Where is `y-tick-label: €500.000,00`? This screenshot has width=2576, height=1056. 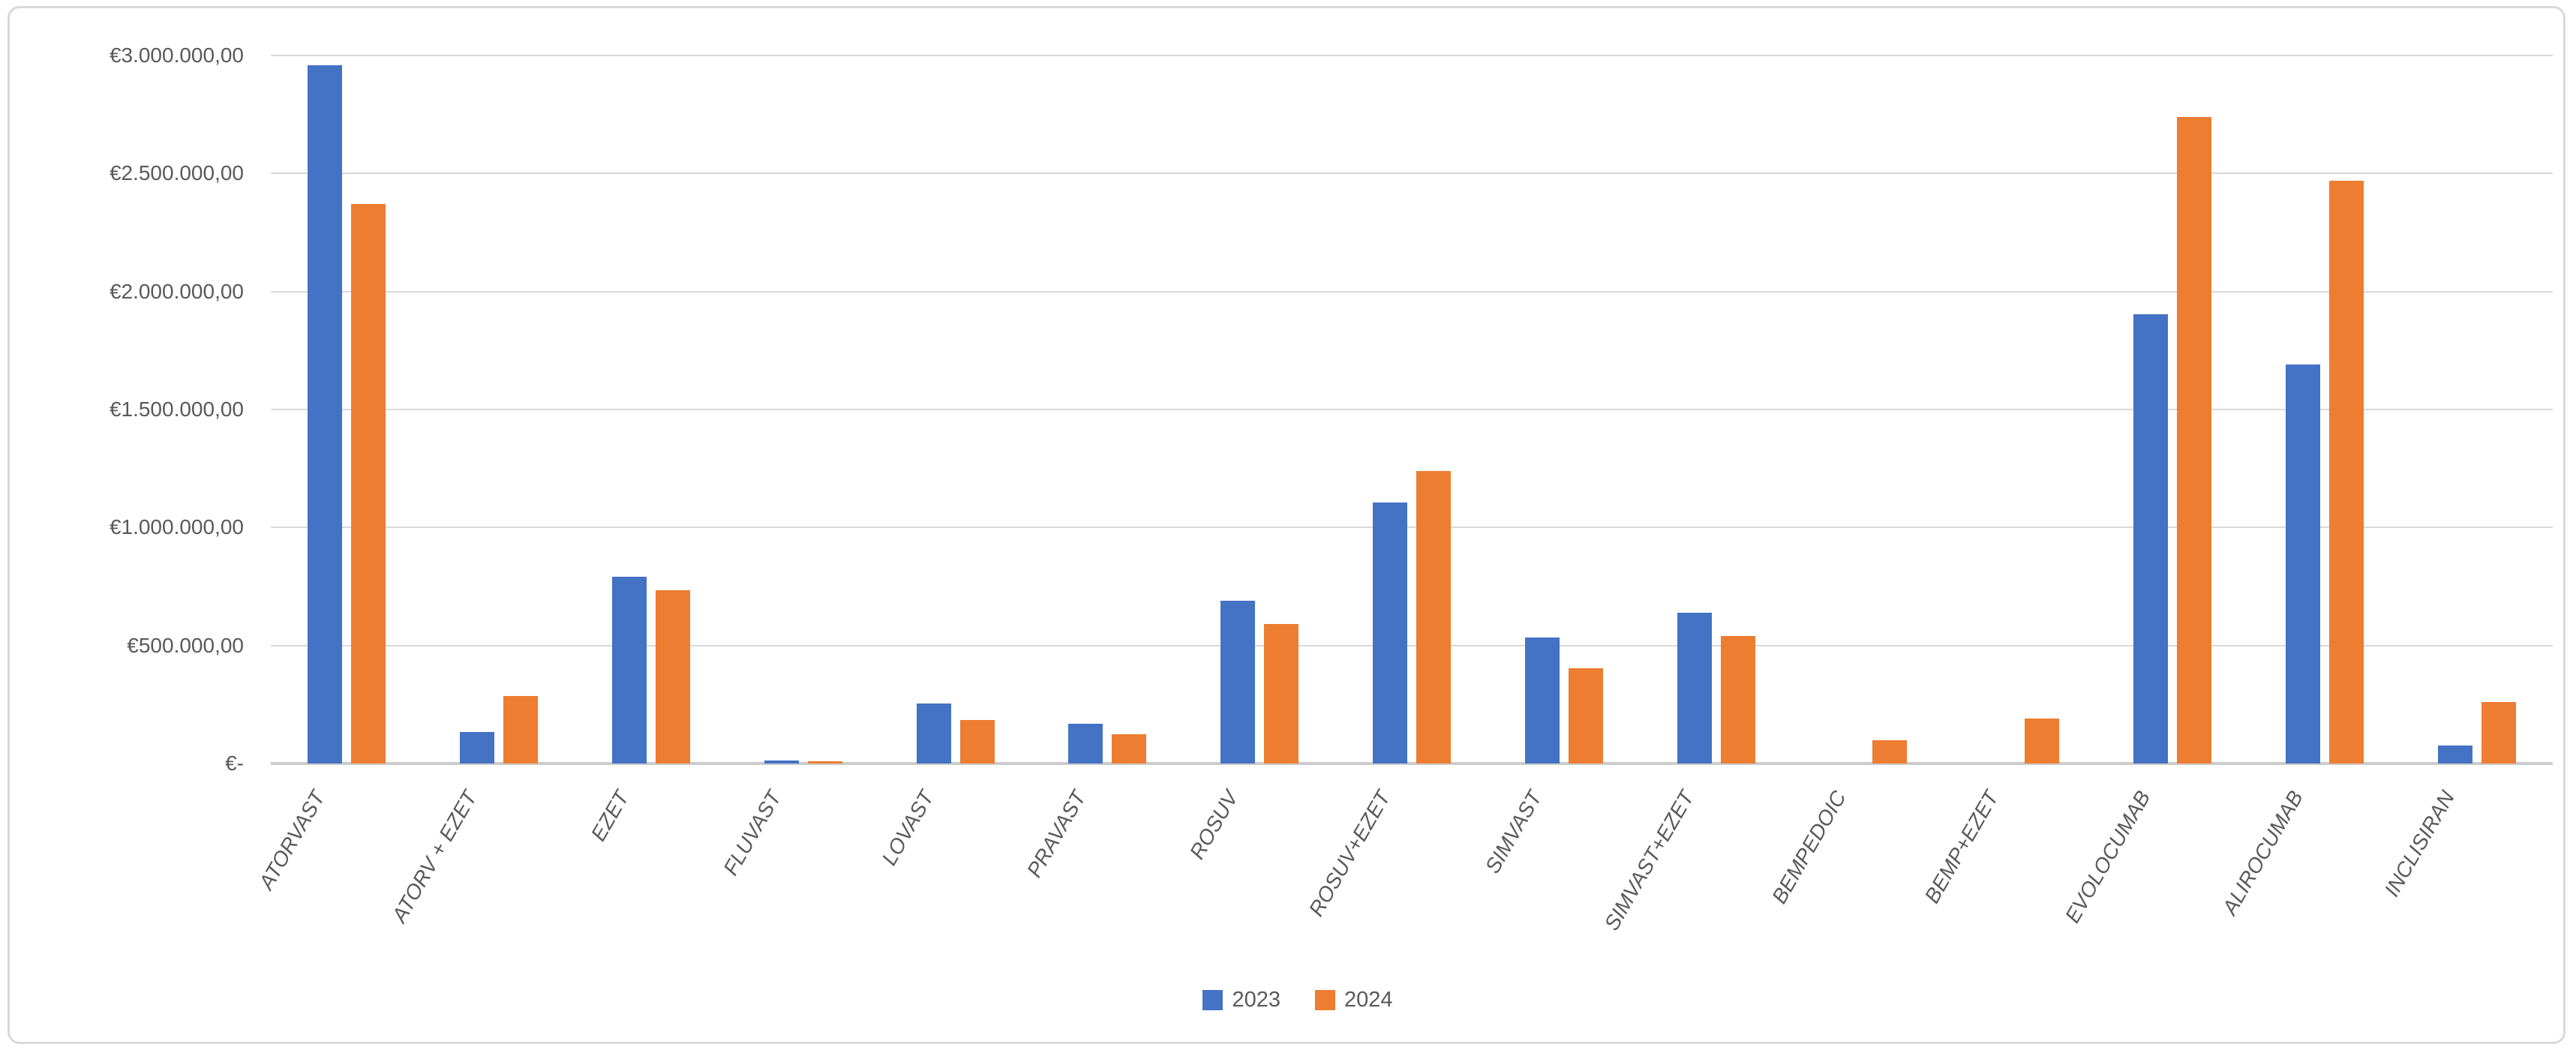 y-tick-label: €500.000,00 is located at coordinates (185, 645).